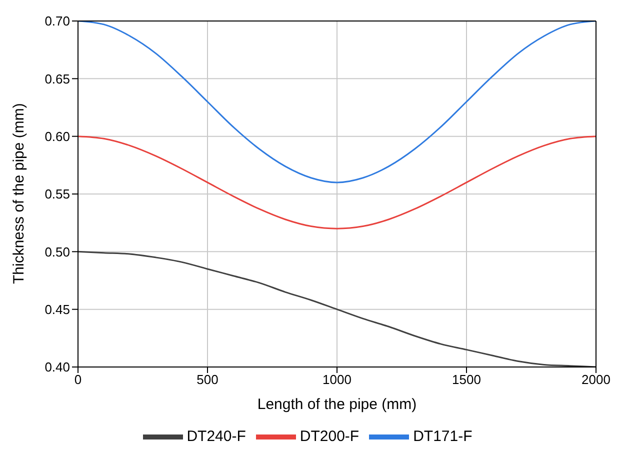 This screenshot has width=627, height=475. I want to click on x-tick-label: 1500, so click(466, 380).